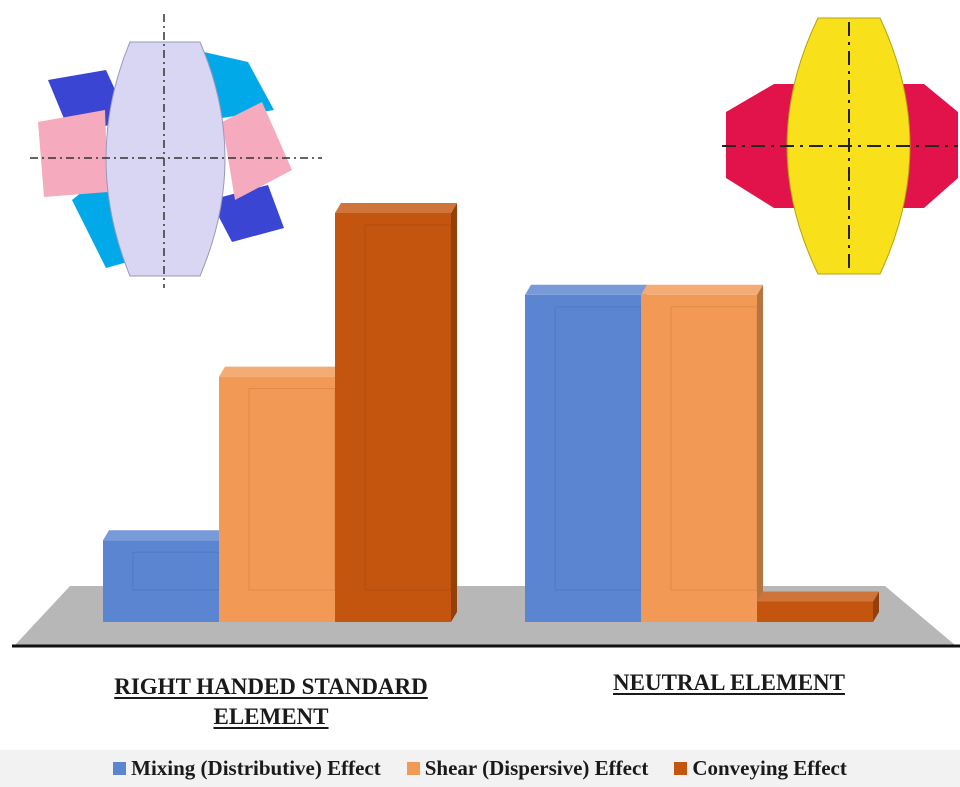 Image resolution: width=960 pixels, height=787 pixels. Describe the element at coordinates (271, 702) in the screenshot. I see `category-label-right-handed: RIGHT HANDED STANDARD ELEMENT` at that location.